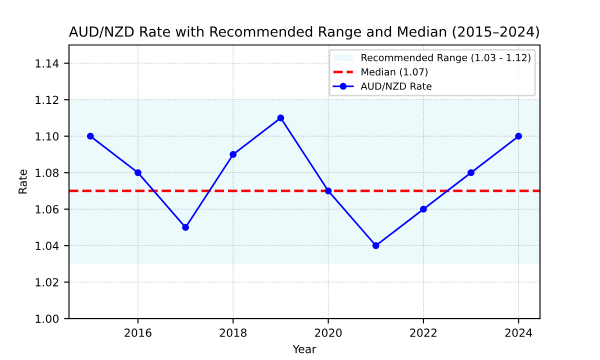 This screenshot has height=360, width=600. I want to click on x-tick-label: 2016, so click(138, 332).